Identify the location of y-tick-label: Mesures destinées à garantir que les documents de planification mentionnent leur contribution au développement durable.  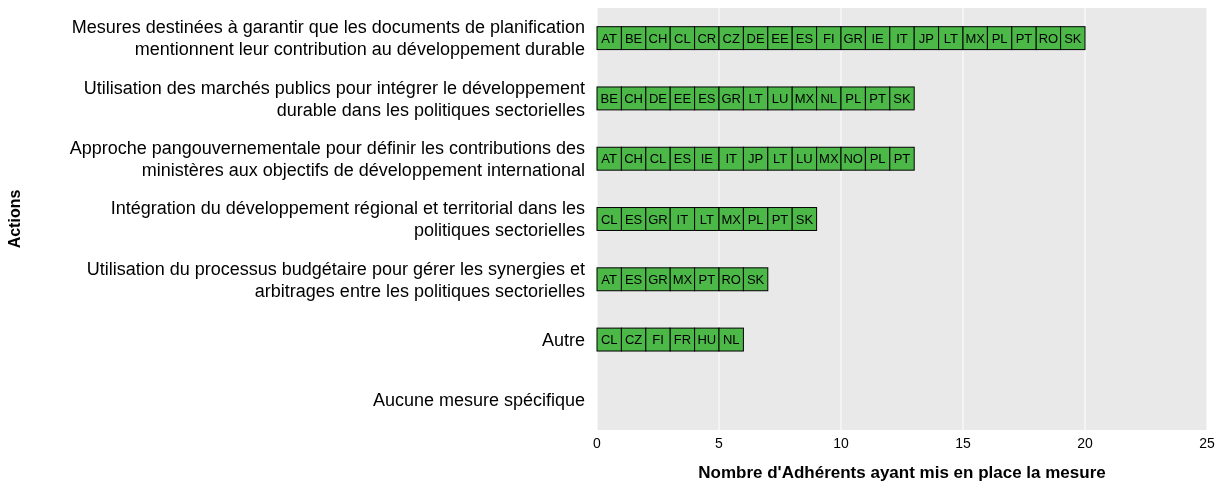
(328, 38).